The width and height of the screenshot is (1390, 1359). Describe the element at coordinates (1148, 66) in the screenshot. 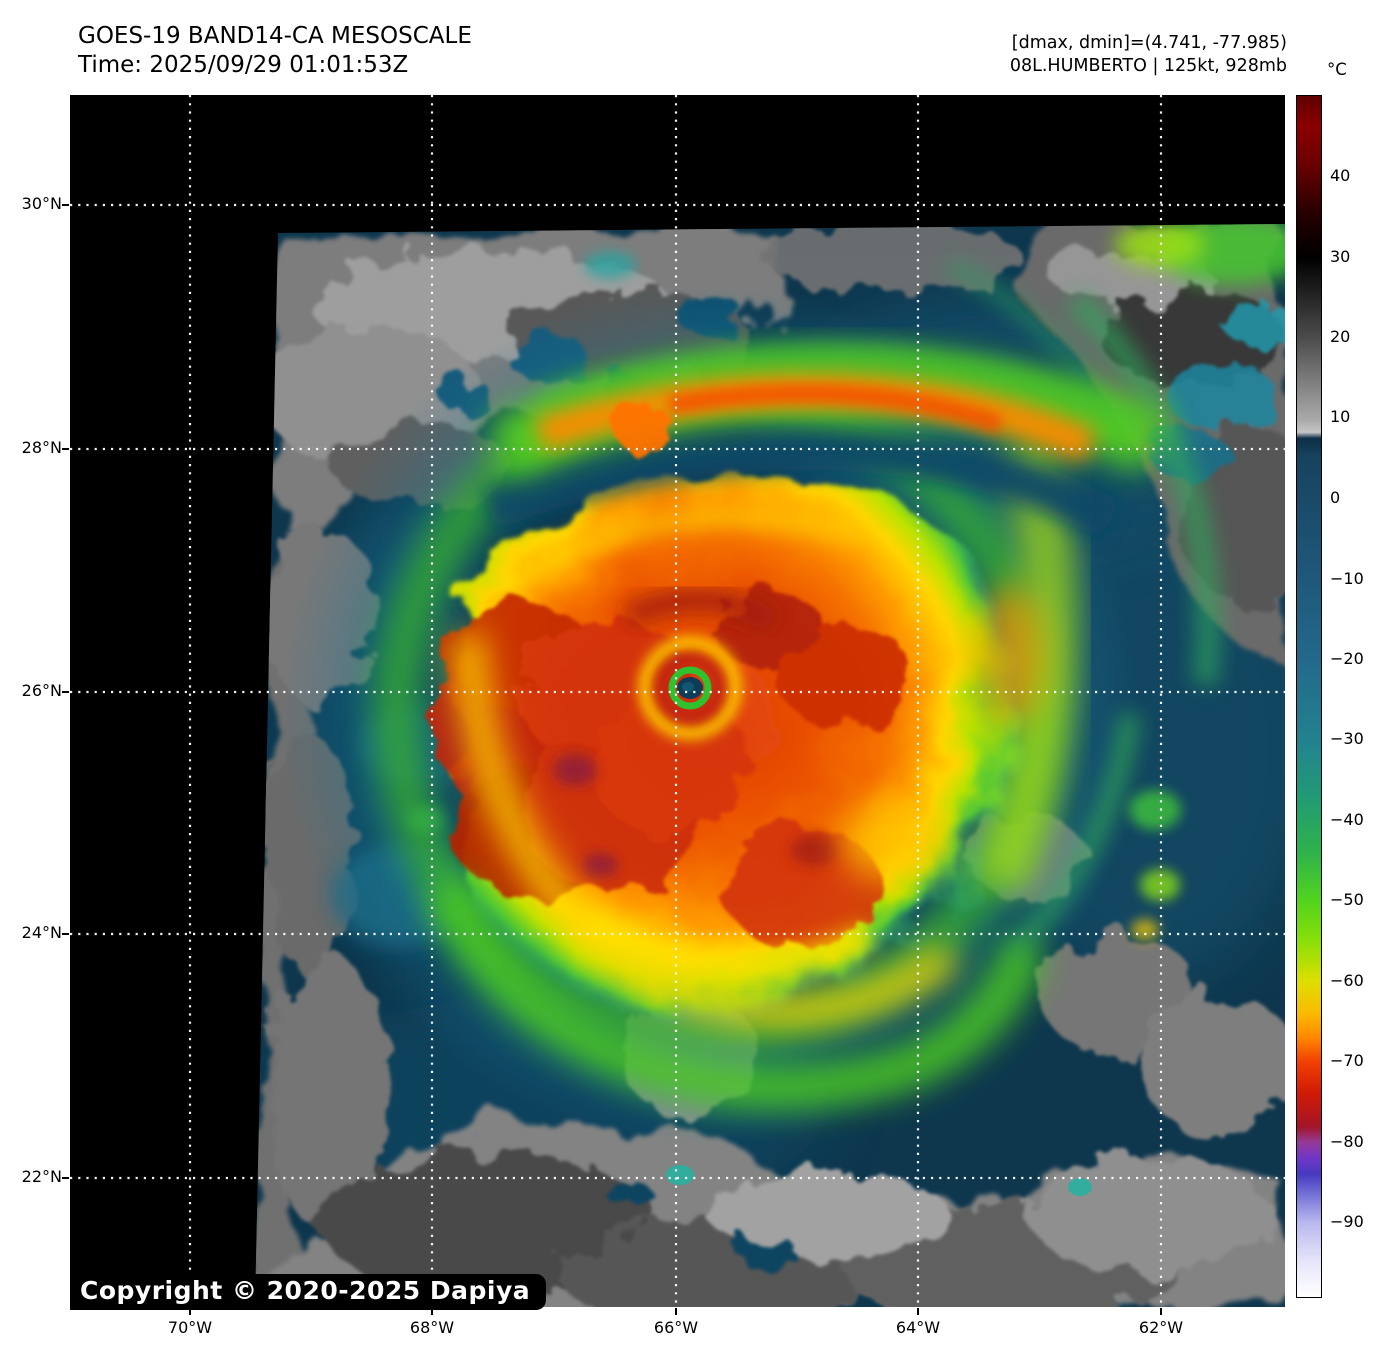

I see `storm-info-label: 08L.HUMBERTO | 125kt, 928mb` at that location.